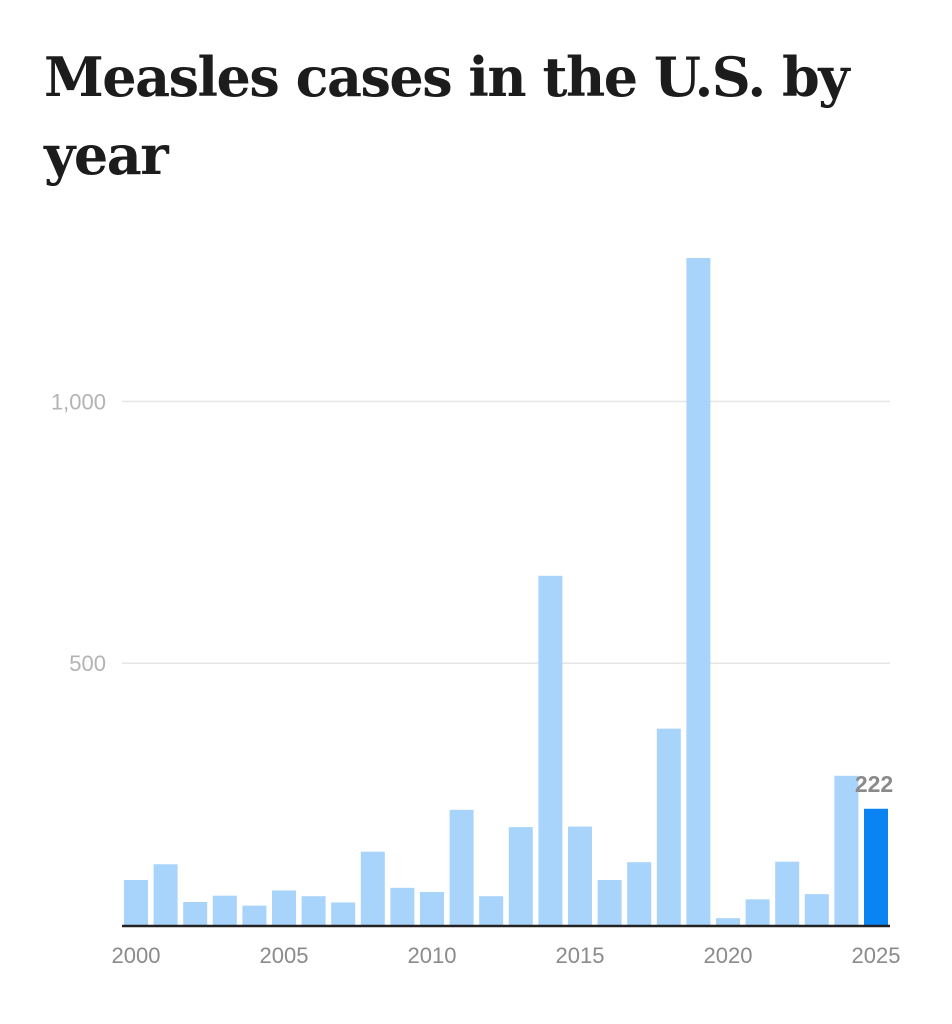  Describe the element at coordinates (520, 876) in the screenshot. I see `bar-2013` at that location.